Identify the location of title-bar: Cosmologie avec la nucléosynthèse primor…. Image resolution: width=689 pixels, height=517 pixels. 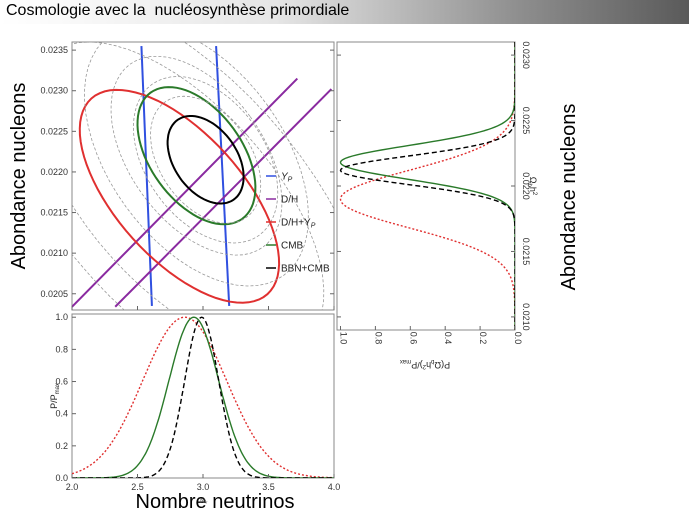
(344, 12).